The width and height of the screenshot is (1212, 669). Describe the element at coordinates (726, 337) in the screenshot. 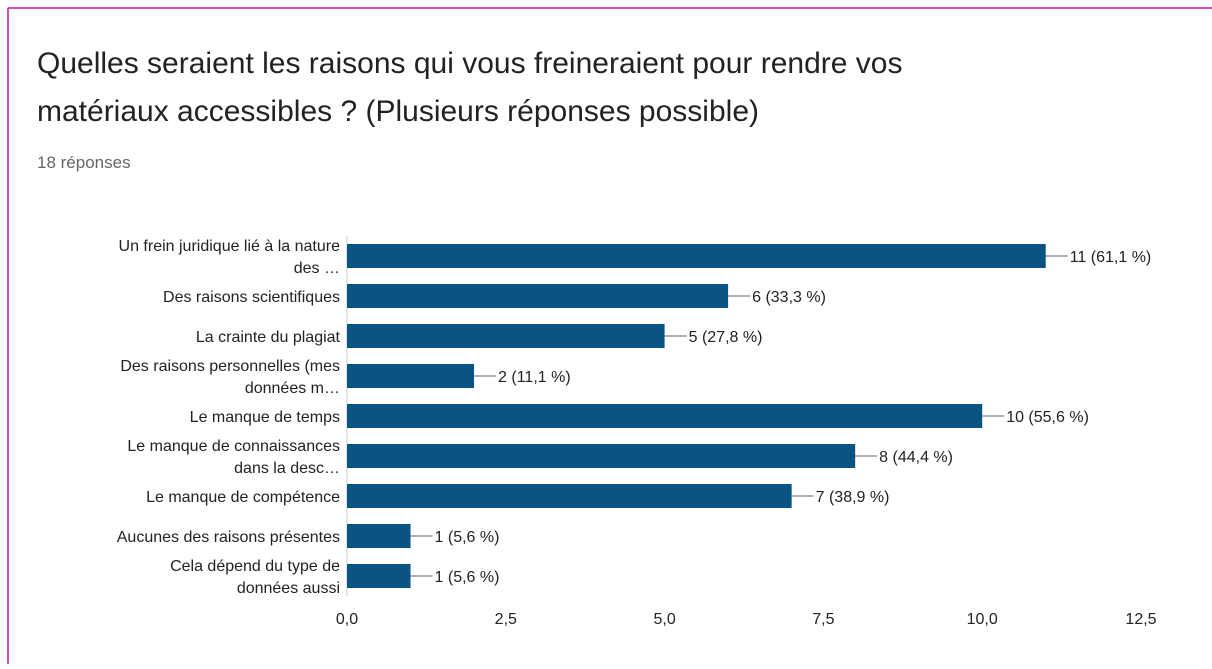

I see `value-label: 5 (27,8 %)` at that location.